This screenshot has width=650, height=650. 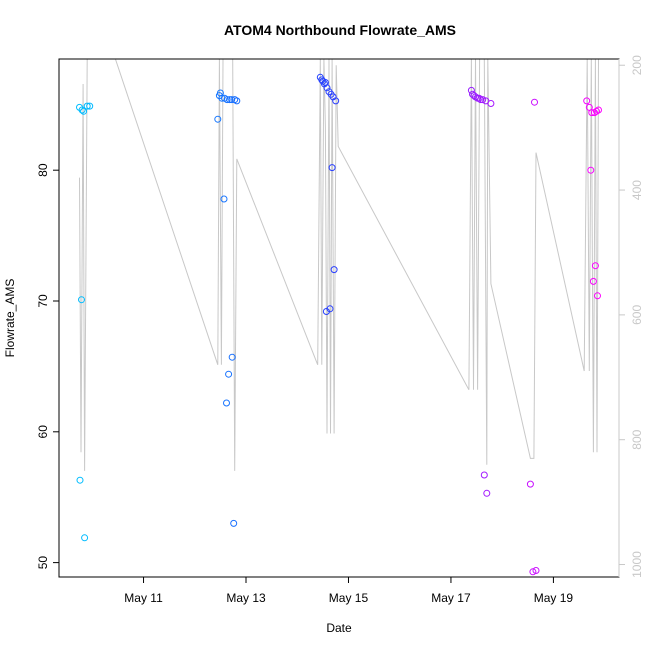 I want to click on y2-tick-label: 200, so click(x=637, y=65).